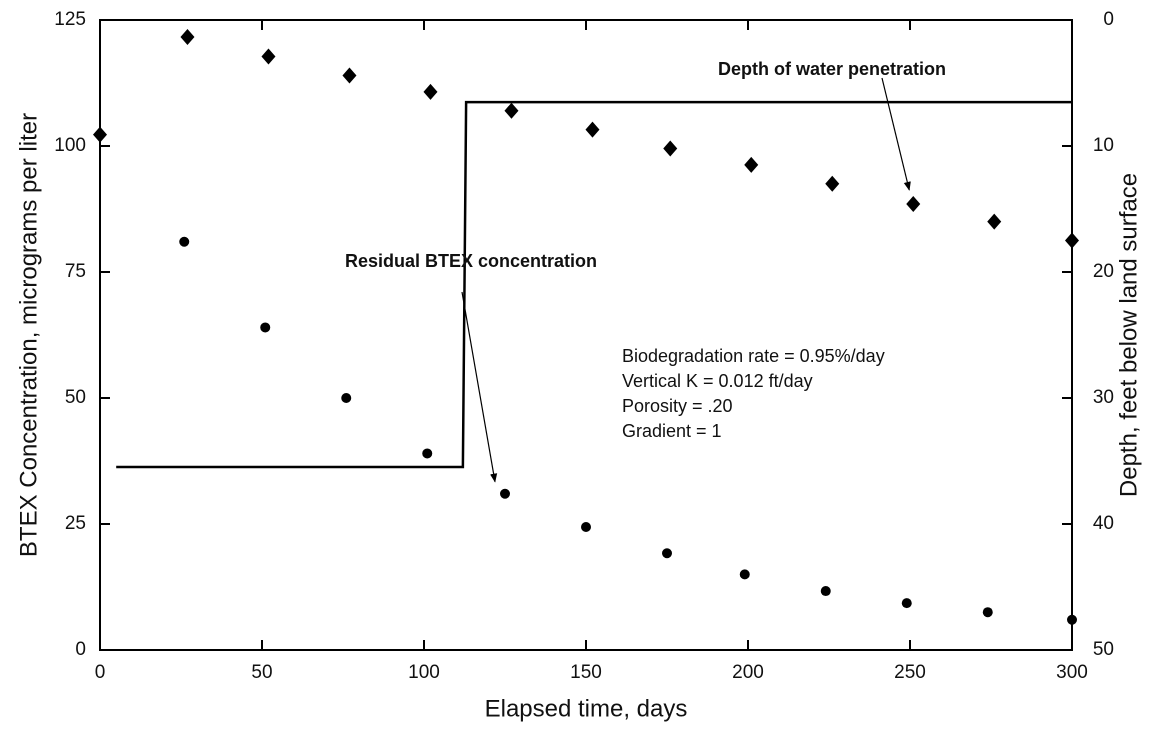 The width and height of the screenshot is (1152, 729). Describe the element at coordinates (471, 261) in the screenshot. I see `series-annotation: Residual BTEX concentration` at that location.